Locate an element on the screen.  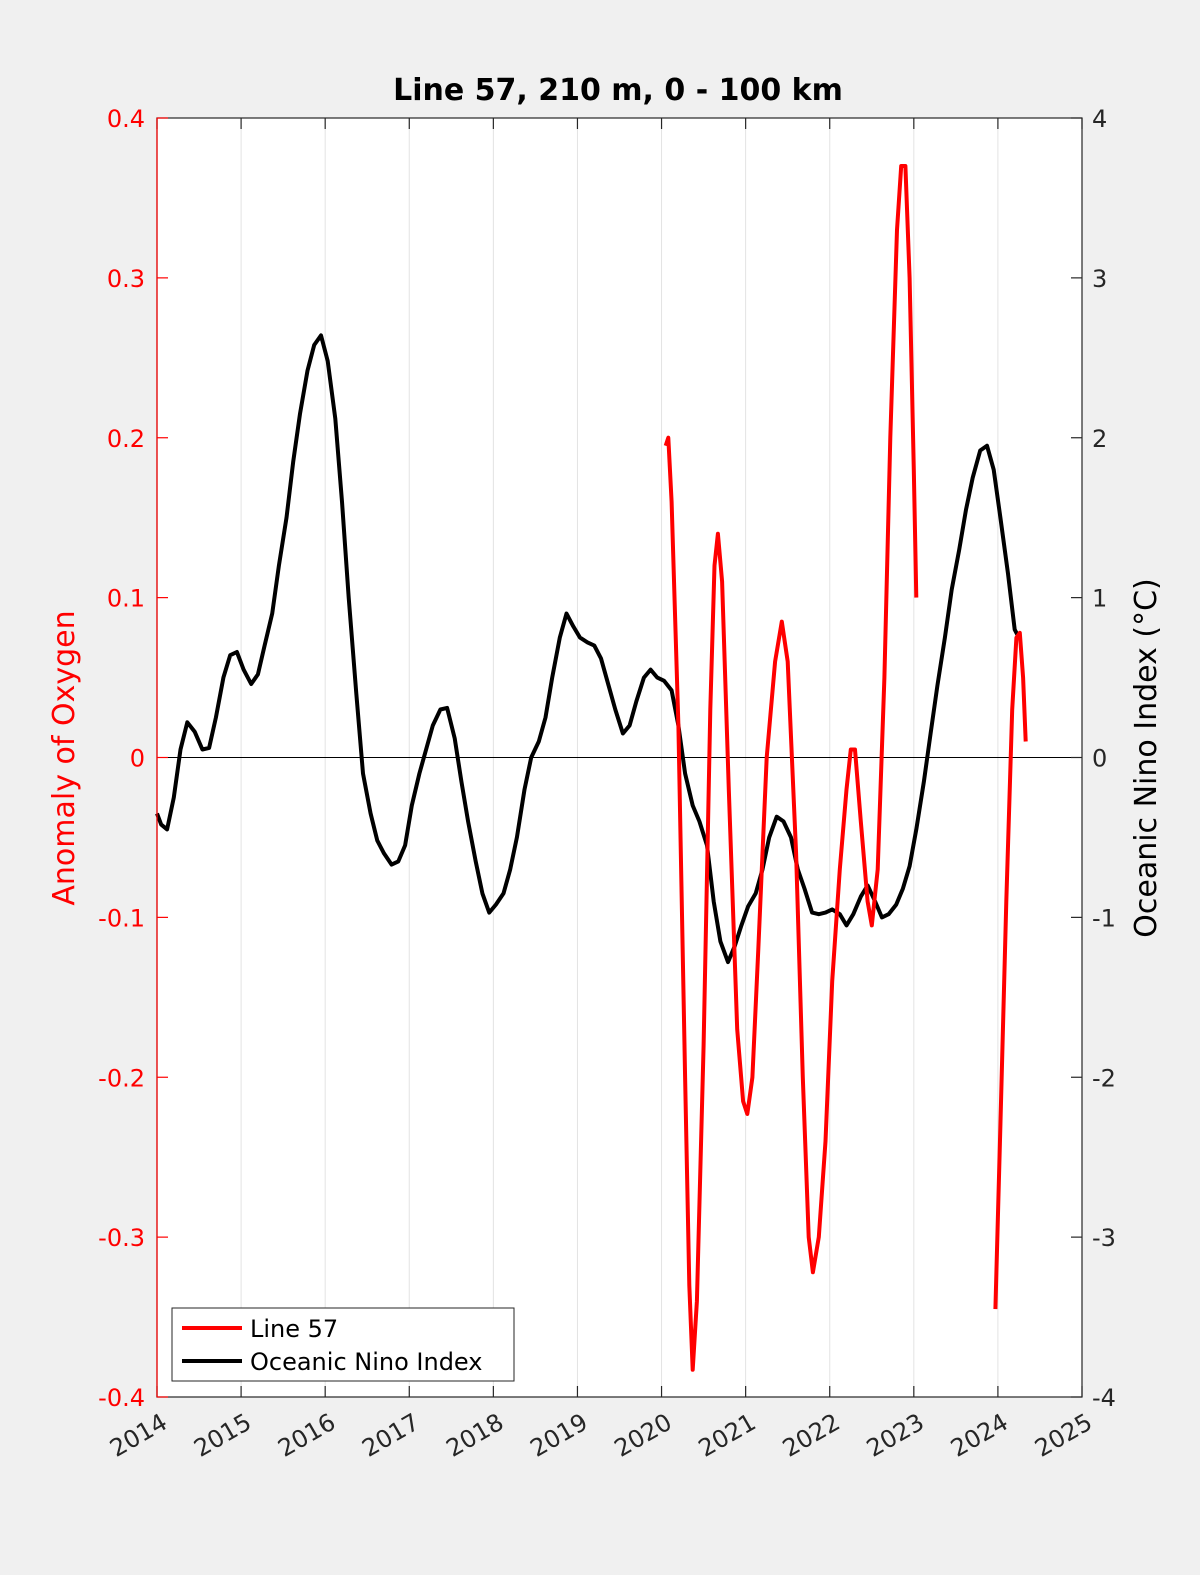
y-axis-left-title: Anomaly of Oxygen is located at coordinates (64, 757).